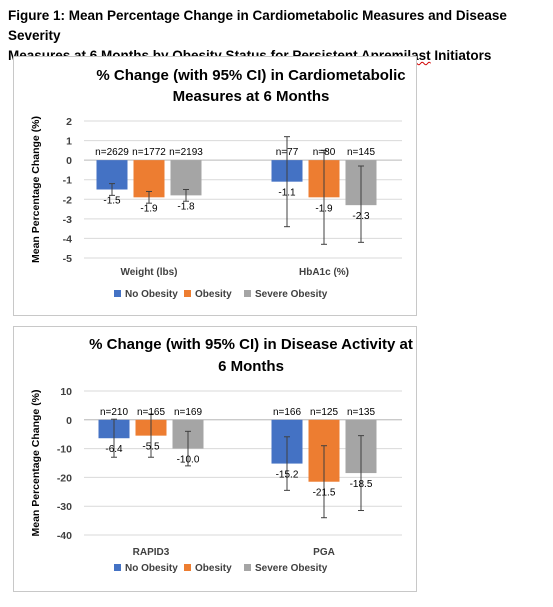 Image resolution: width=553 pixels, height=607 pixels. I want to click on n-label: n=165, so click(151, 412).